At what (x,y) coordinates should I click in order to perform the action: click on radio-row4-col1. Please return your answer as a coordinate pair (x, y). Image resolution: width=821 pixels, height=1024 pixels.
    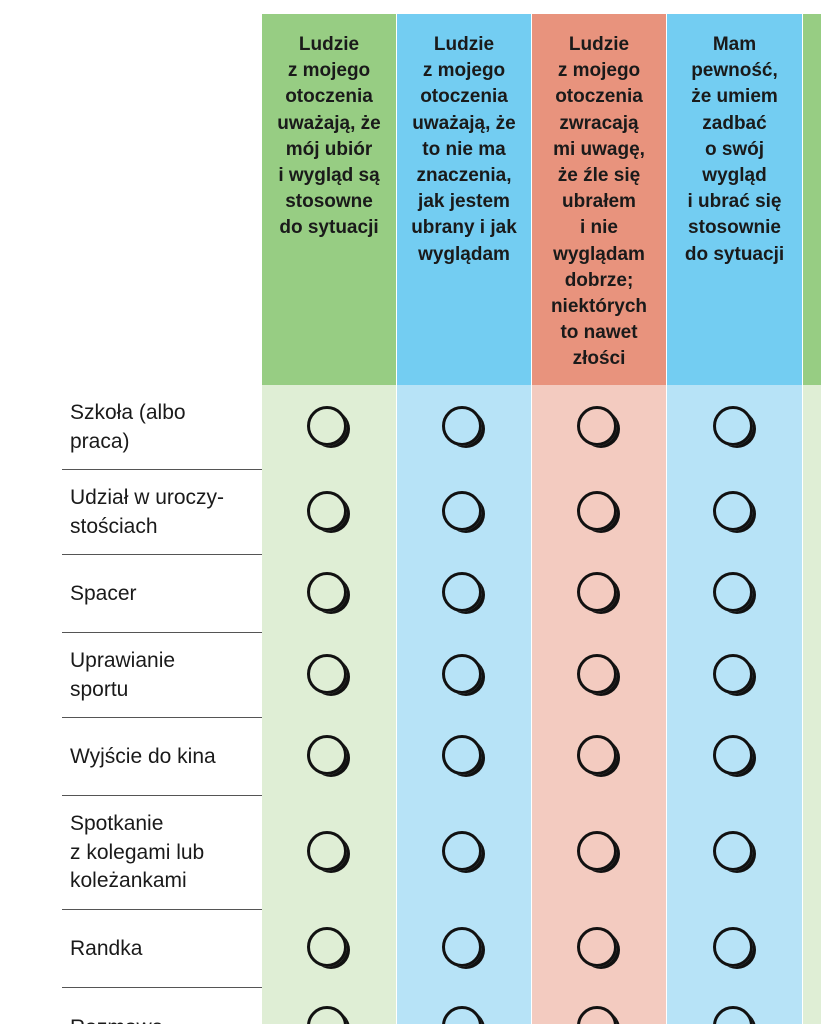
    Looking at the image, I should click on (327, 673).